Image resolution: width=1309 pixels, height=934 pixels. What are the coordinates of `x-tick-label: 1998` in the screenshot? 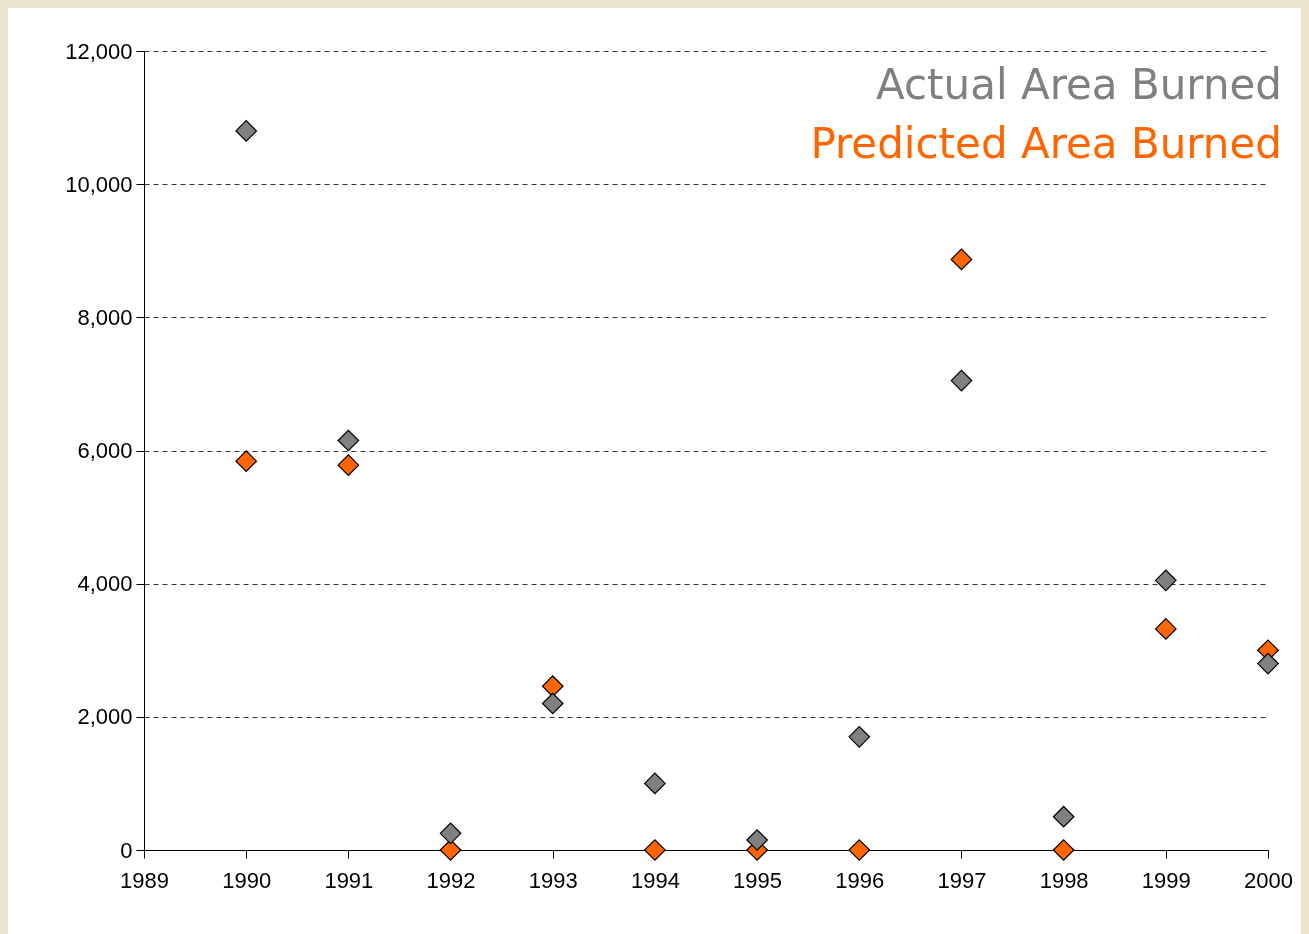 It's located at (1064, 880).